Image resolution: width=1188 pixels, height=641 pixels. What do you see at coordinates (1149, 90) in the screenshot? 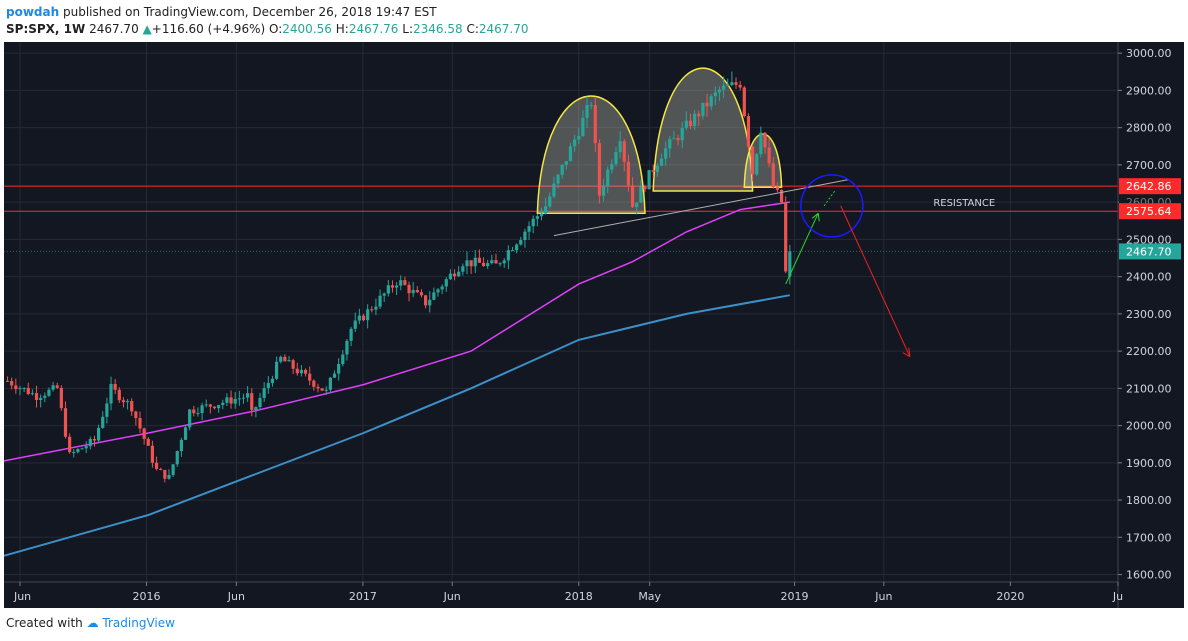
I see `y-tick-label: 2900.00` at bounding box center [1149, 90].